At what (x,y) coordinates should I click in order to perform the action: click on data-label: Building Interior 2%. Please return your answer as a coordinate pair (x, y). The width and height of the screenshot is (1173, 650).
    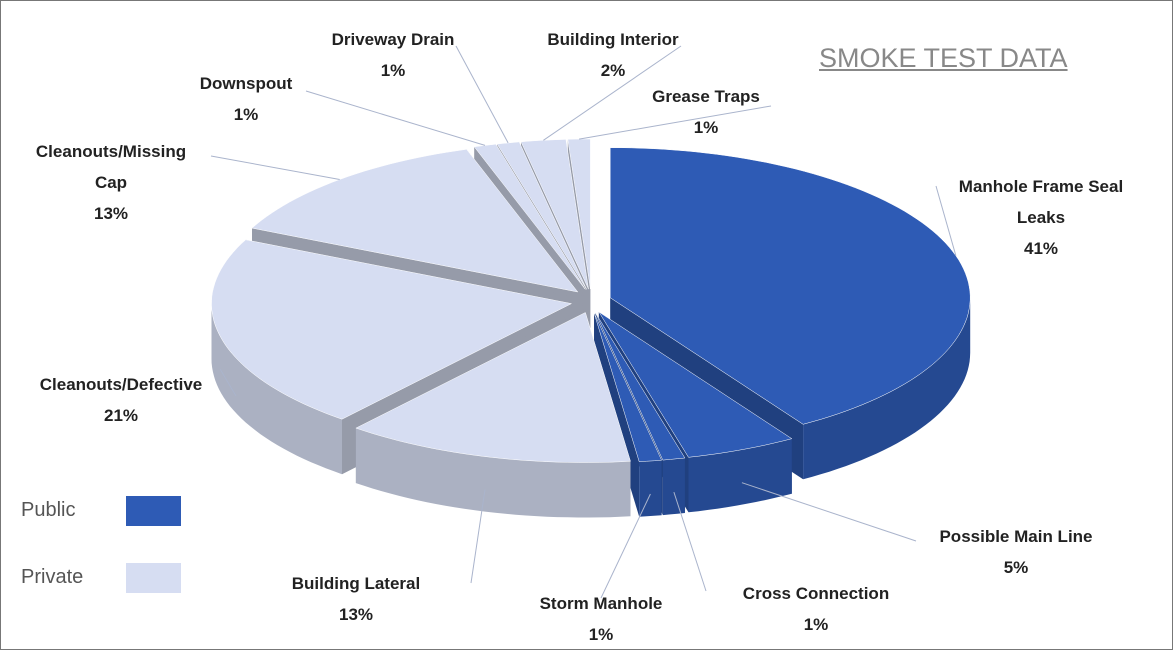
    Looking at the image, I should click on (613, 55).